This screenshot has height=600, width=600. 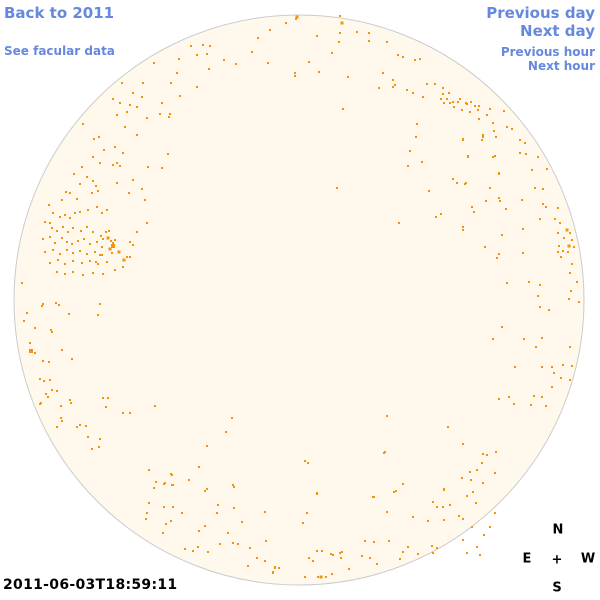 I want to click on back-to-year-link: Back to 2011, so click(x=59, y=13).